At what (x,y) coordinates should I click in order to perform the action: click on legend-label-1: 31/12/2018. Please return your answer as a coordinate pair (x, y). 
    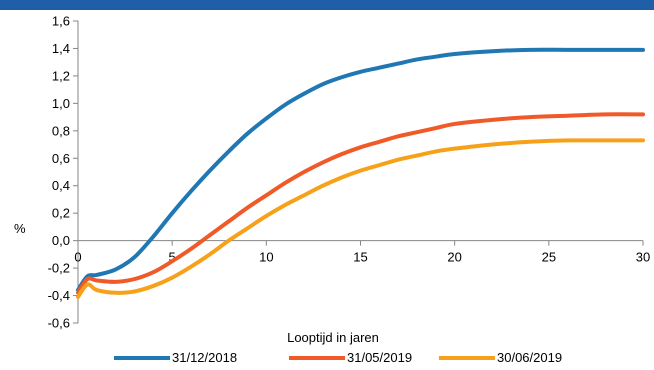
    Looking at the image, I should click on (204, 357).